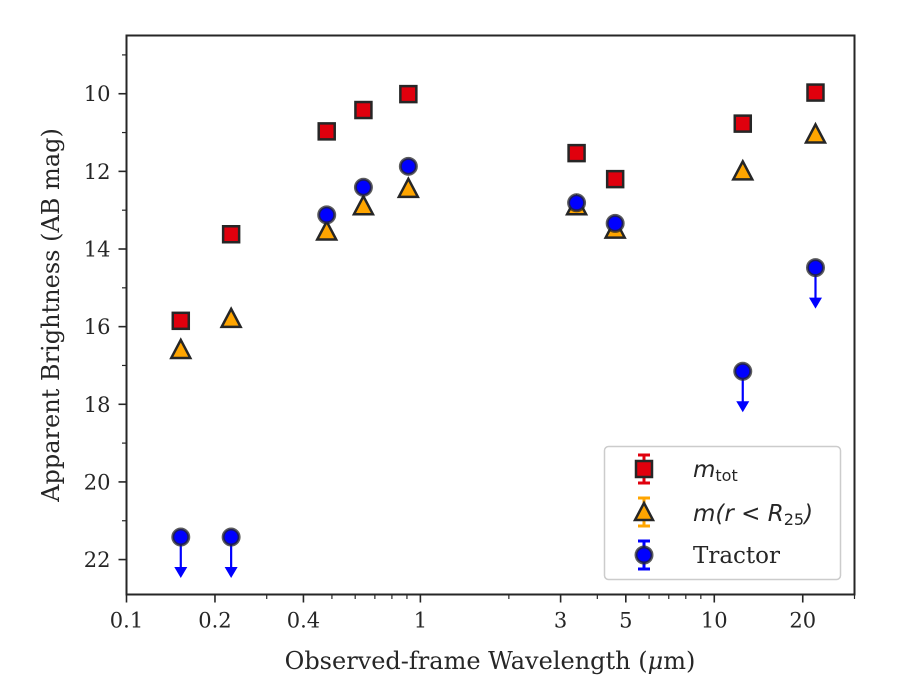 The image size is (900, 700). I want to click on x-tick-label: 3, so click(560, 621).